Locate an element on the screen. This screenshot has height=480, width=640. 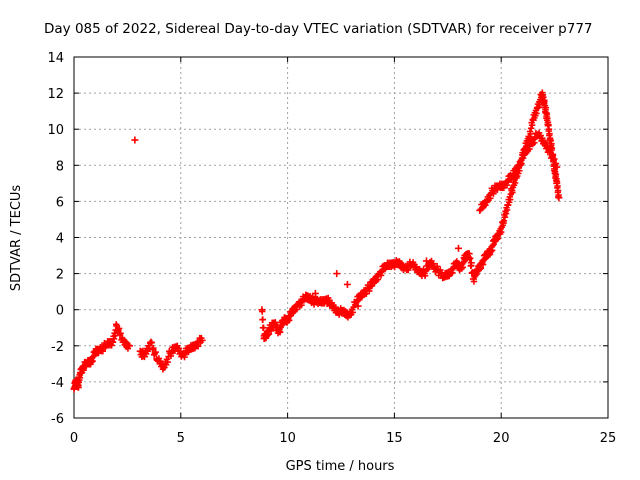
x-tick-label: 0 is located at coordinates (74, 438).